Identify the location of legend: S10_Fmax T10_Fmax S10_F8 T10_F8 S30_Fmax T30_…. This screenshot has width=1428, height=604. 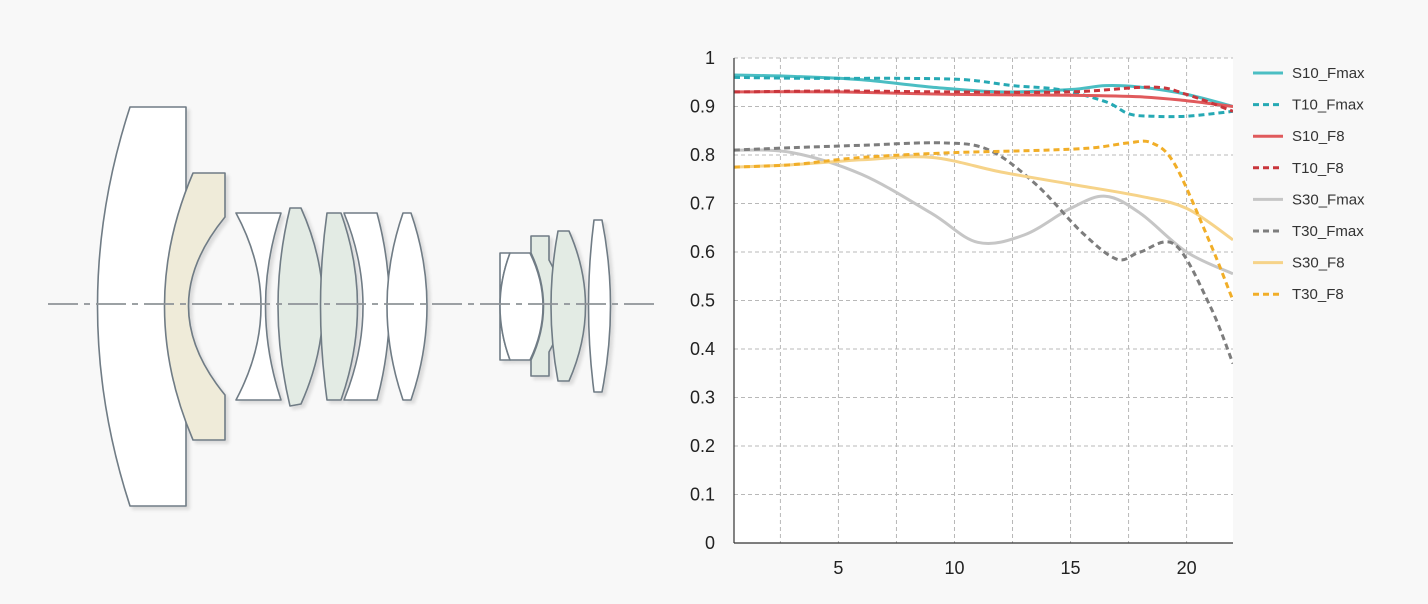
(1309, 184).